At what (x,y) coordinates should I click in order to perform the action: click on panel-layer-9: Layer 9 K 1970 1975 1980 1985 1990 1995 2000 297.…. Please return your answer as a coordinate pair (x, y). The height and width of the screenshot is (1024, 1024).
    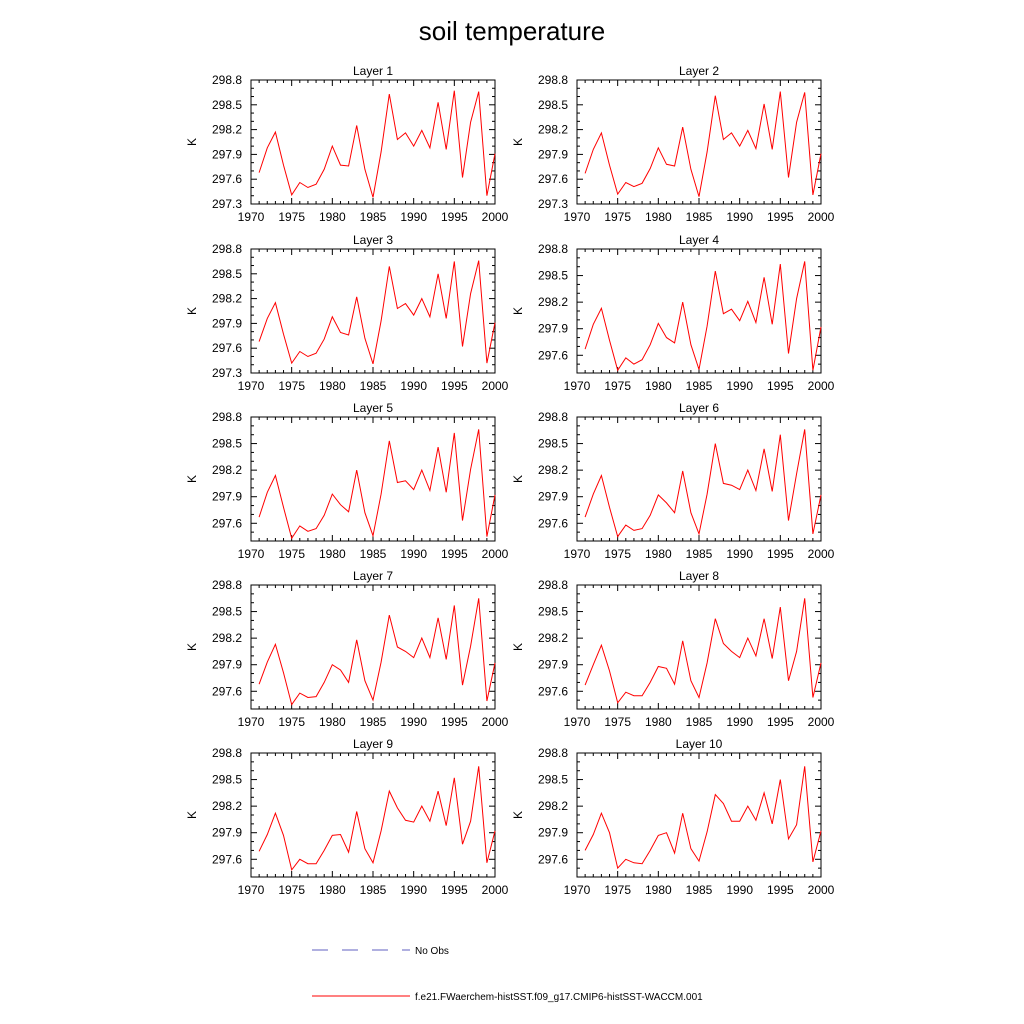
    Looking at the image, I should click on (347, 817).